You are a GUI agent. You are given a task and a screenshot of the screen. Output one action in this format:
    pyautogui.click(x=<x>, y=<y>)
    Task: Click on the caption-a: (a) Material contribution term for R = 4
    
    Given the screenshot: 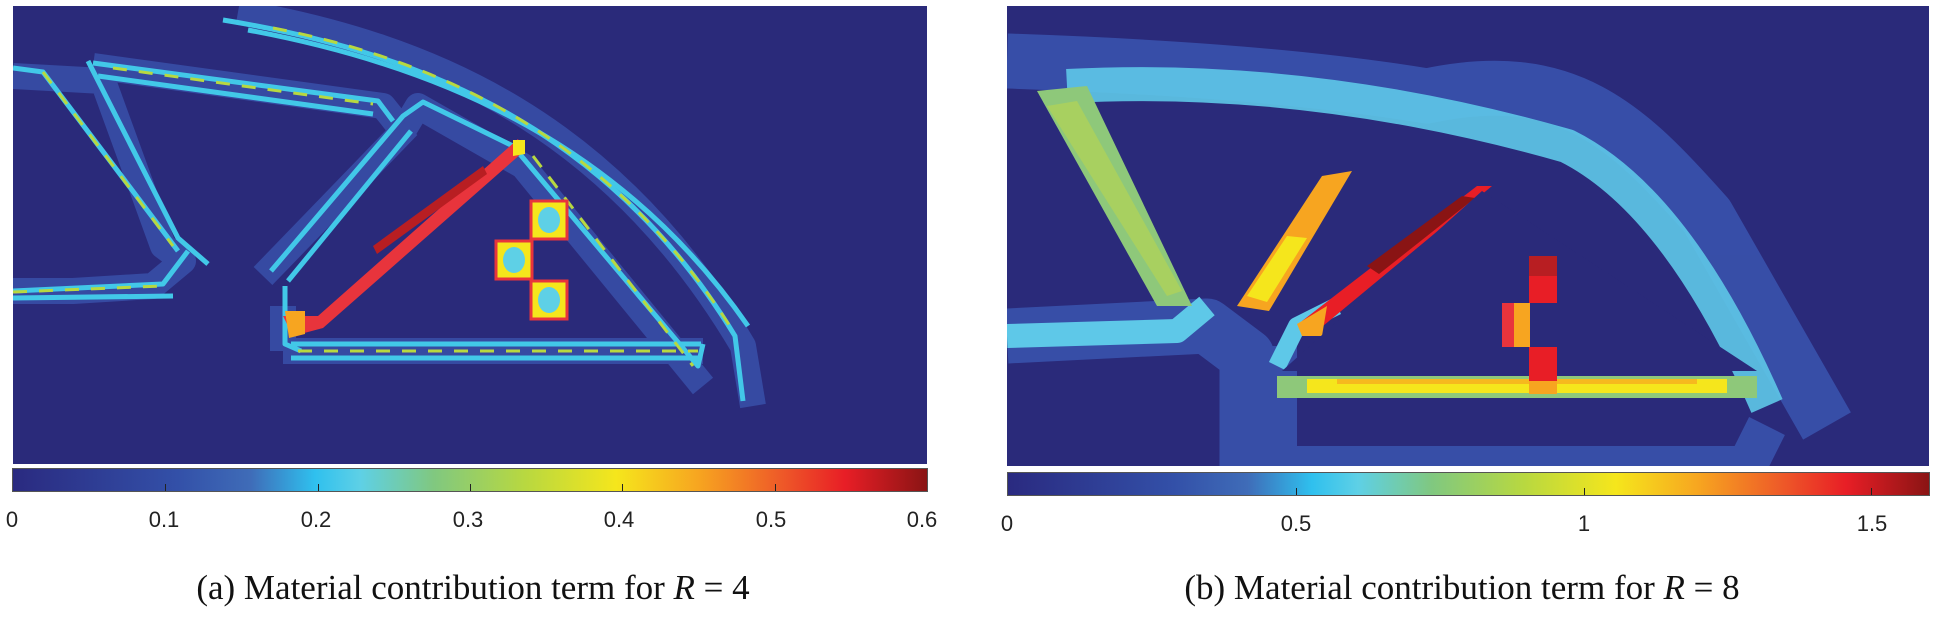 What is the action you would take?
    pyautogui.click(x=472, y=588)
    